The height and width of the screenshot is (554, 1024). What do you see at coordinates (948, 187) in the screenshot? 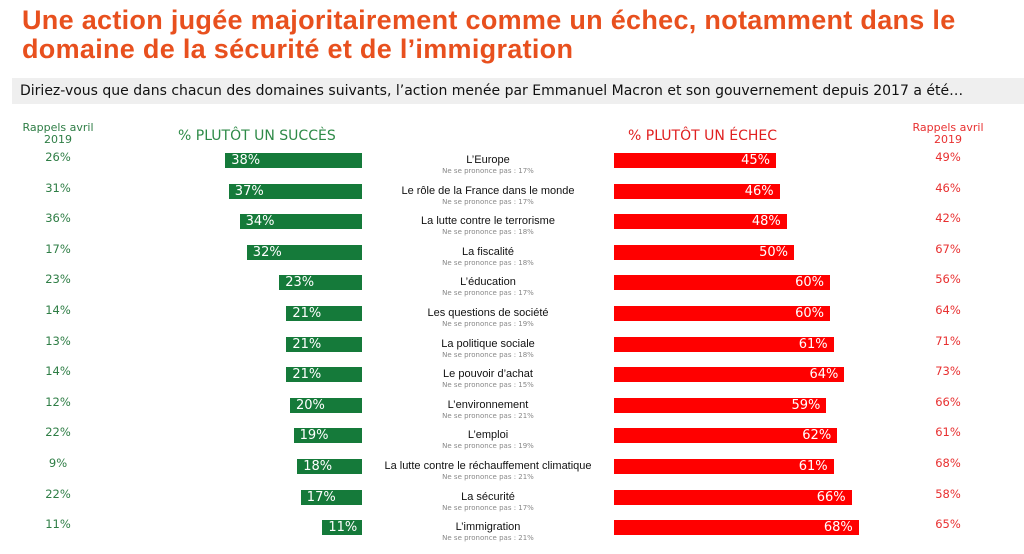
I see `recall-failure-2019: 46%` at bounding box center [948, 187].